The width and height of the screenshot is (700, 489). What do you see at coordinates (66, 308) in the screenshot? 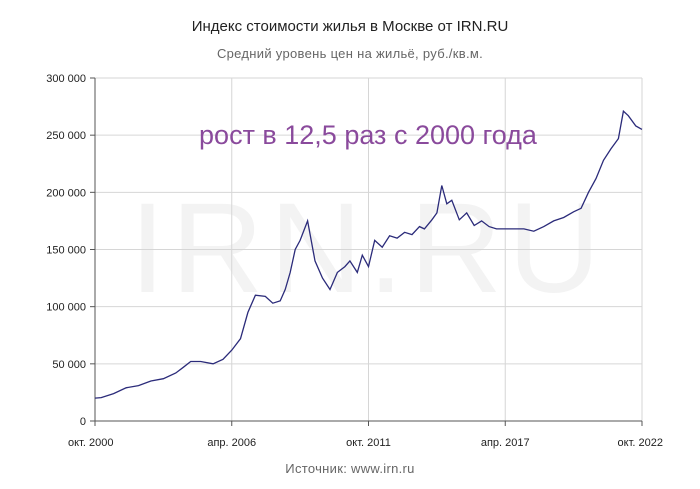
I see `y-tick-label: 100 000` at bounding box center [66, 308].